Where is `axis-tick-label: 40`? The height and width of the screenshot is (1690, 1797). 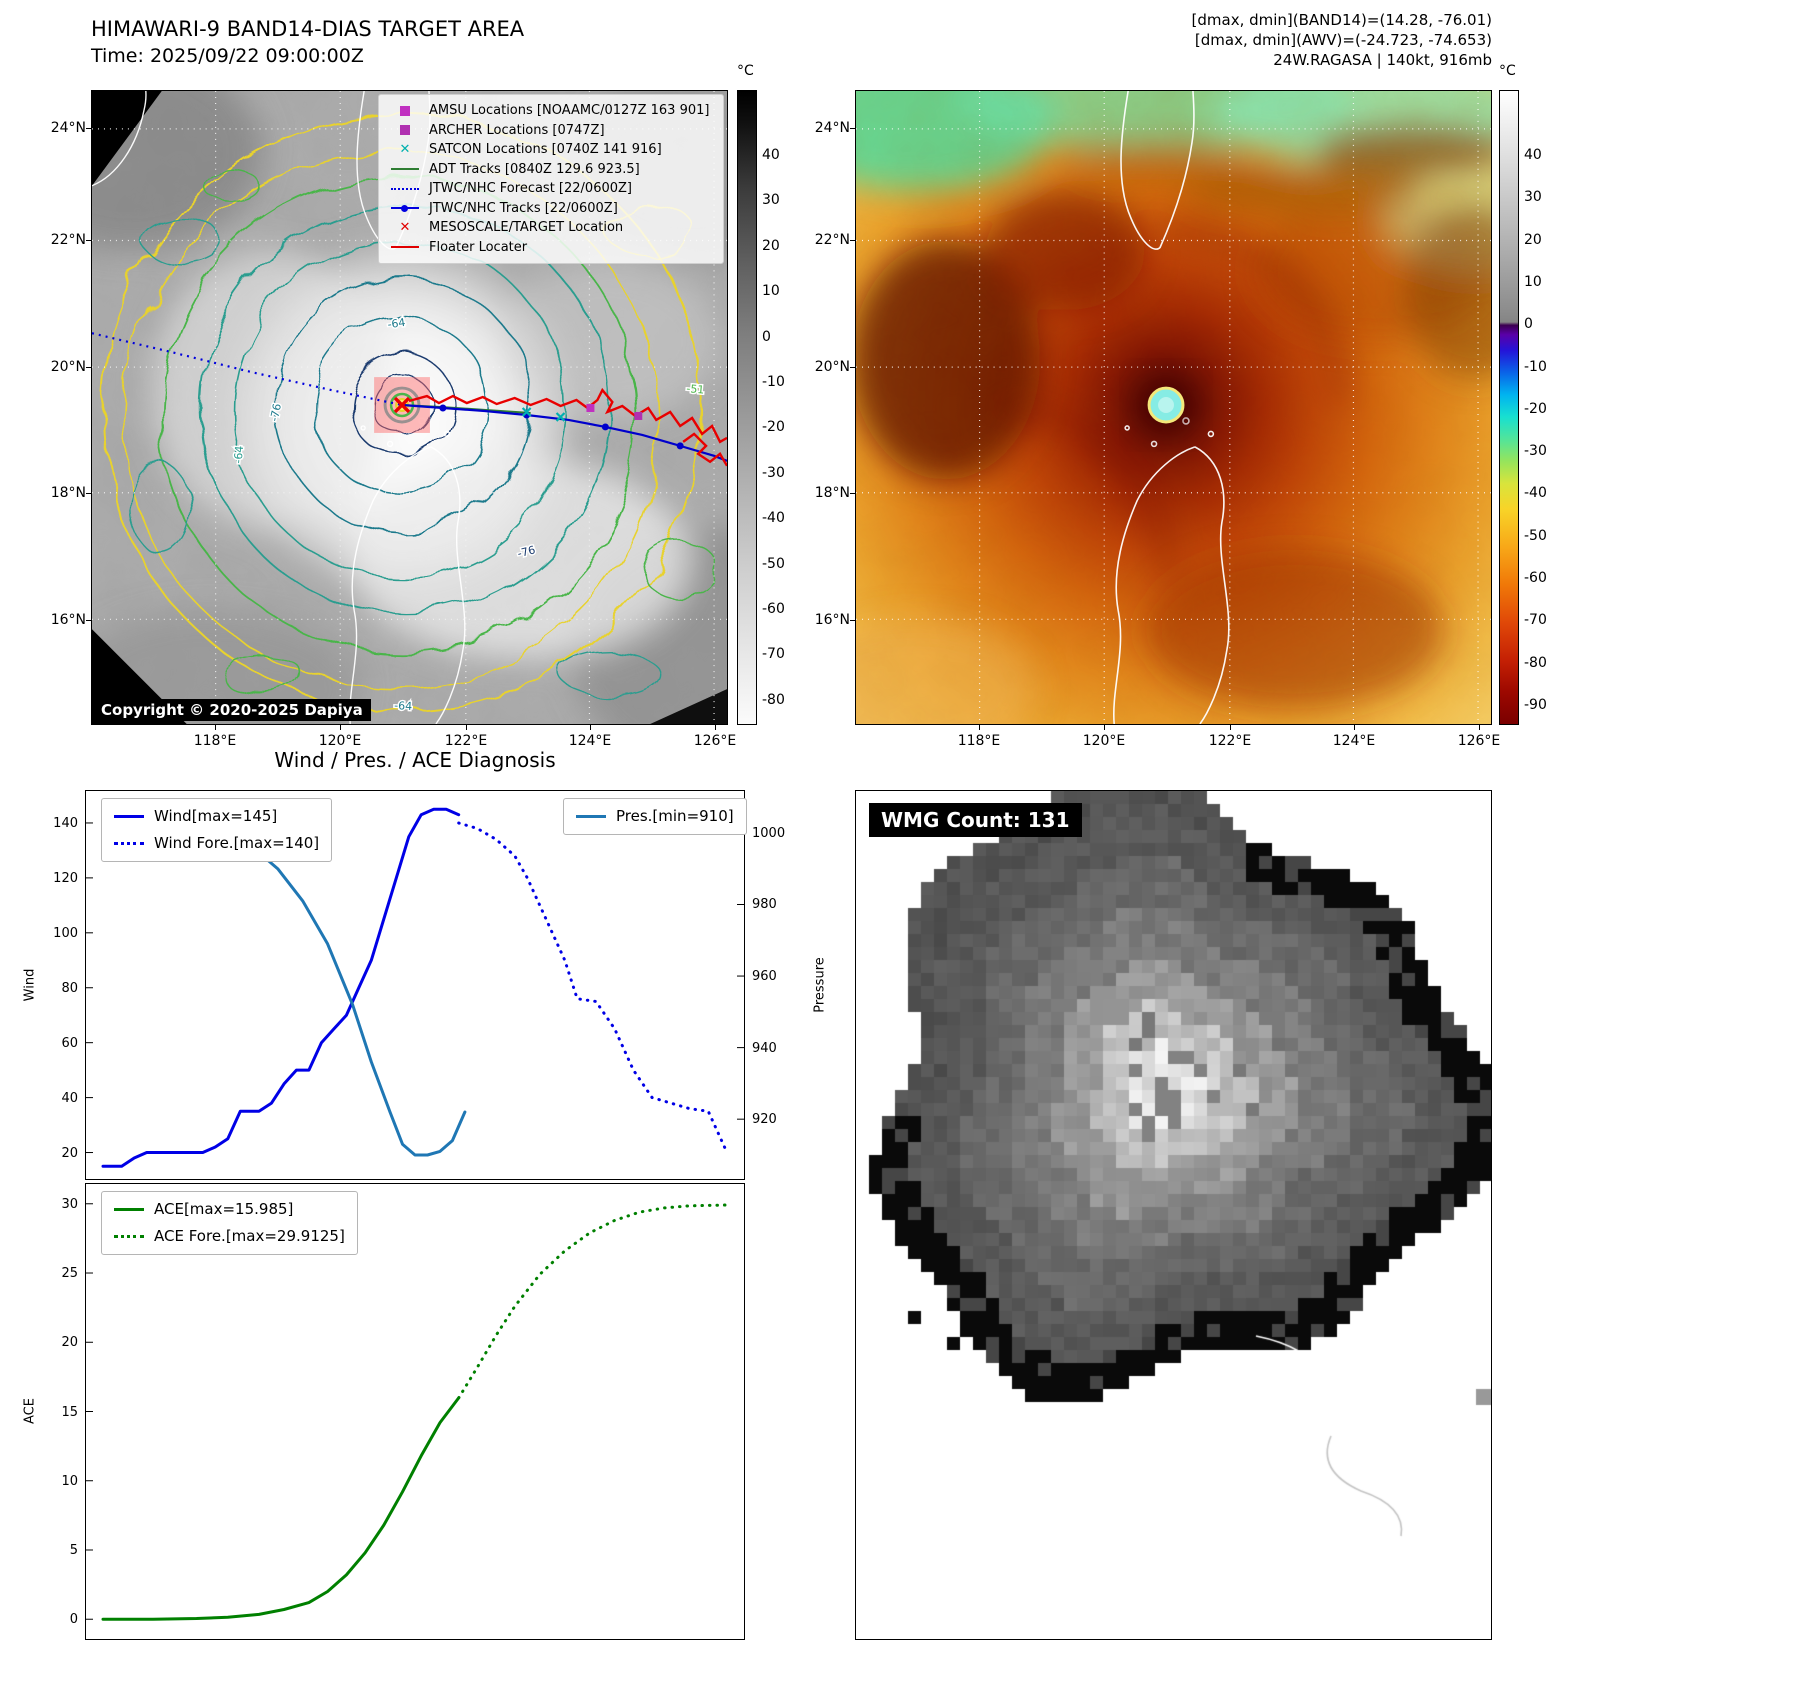
axis-tick-label: 40 is located at coordinates (69, 1098).